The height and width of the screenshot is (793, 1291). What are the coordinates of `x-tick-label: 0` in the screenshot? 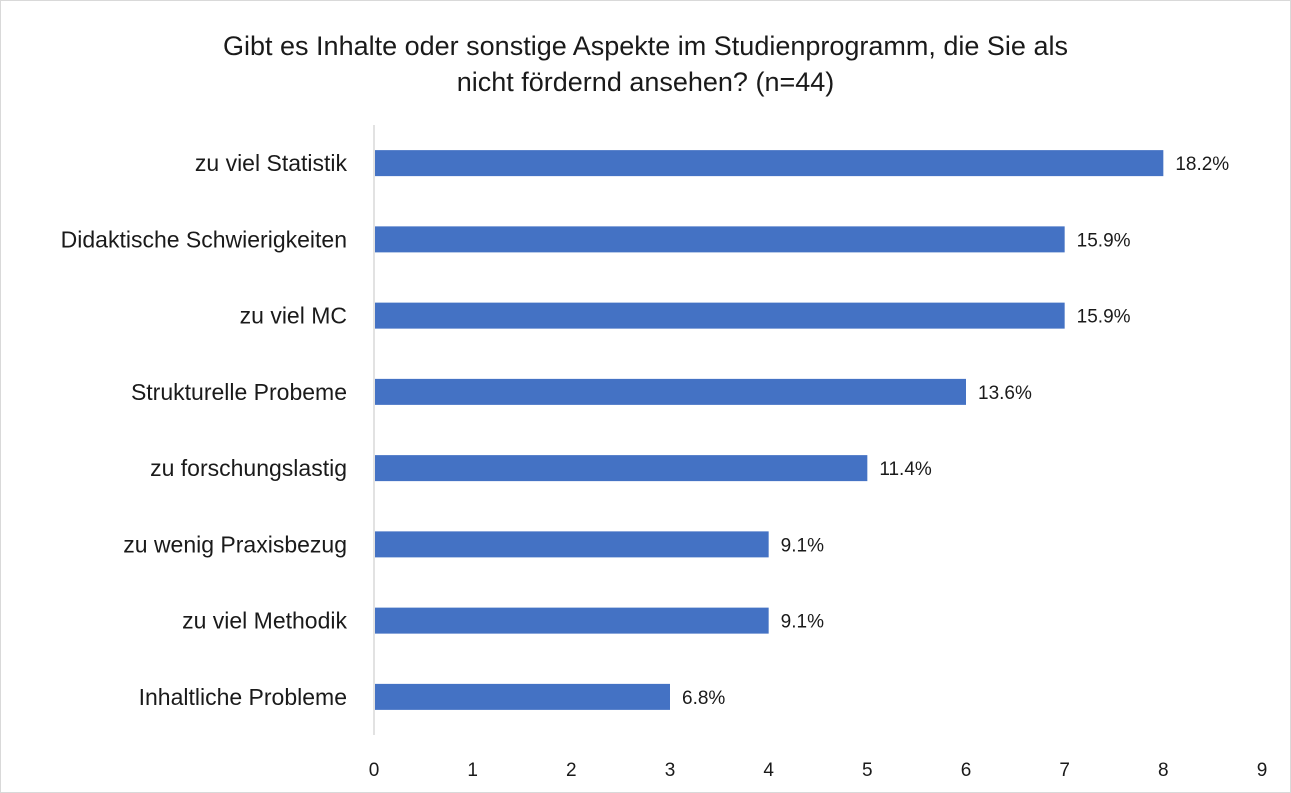 It's located at (374, 770).